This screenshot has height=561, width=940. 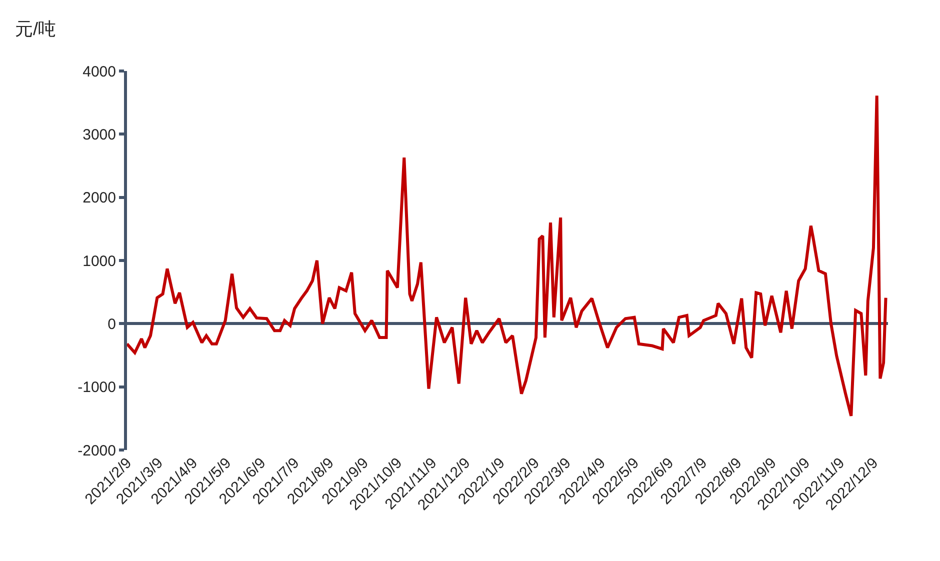 I want to click on y-tick-label: 1000, so click(x=99, y=261).